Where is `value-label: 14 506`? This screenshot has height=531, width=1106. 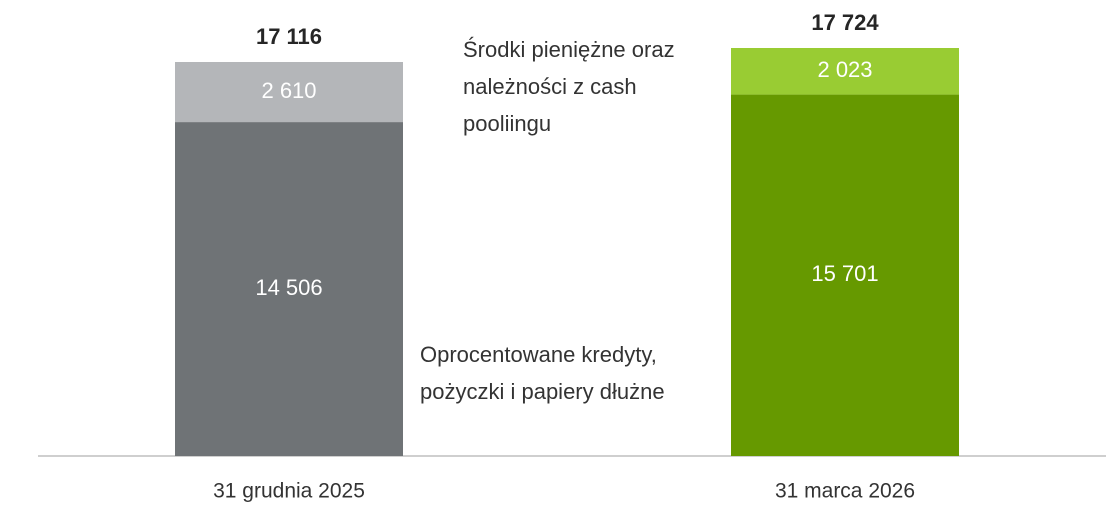 value-label: 14 506 is located at coordinates (288, 287).